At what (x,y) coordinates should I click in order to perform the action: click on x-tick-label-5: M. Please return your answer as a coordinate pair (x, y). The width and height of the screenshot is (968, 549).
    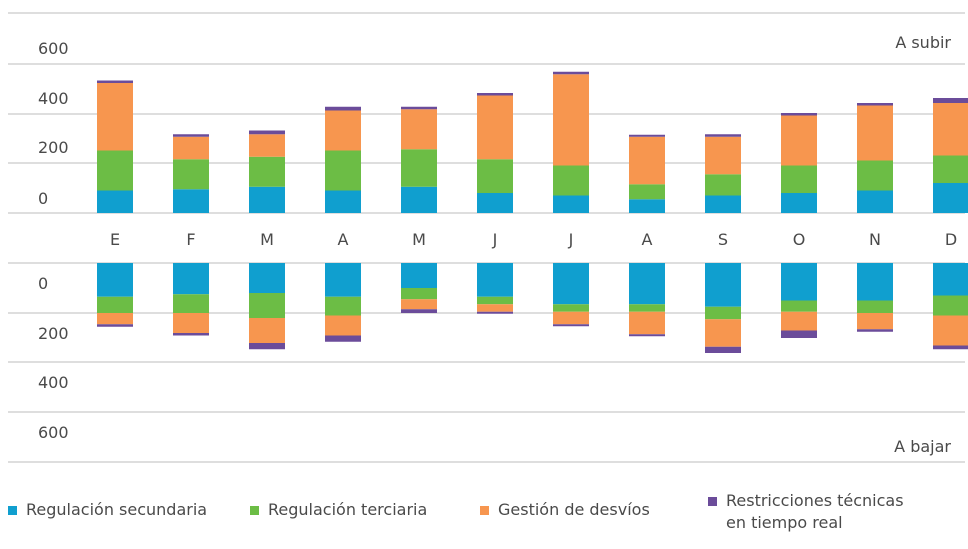
    Looking at the image, I should click on (419, 239).